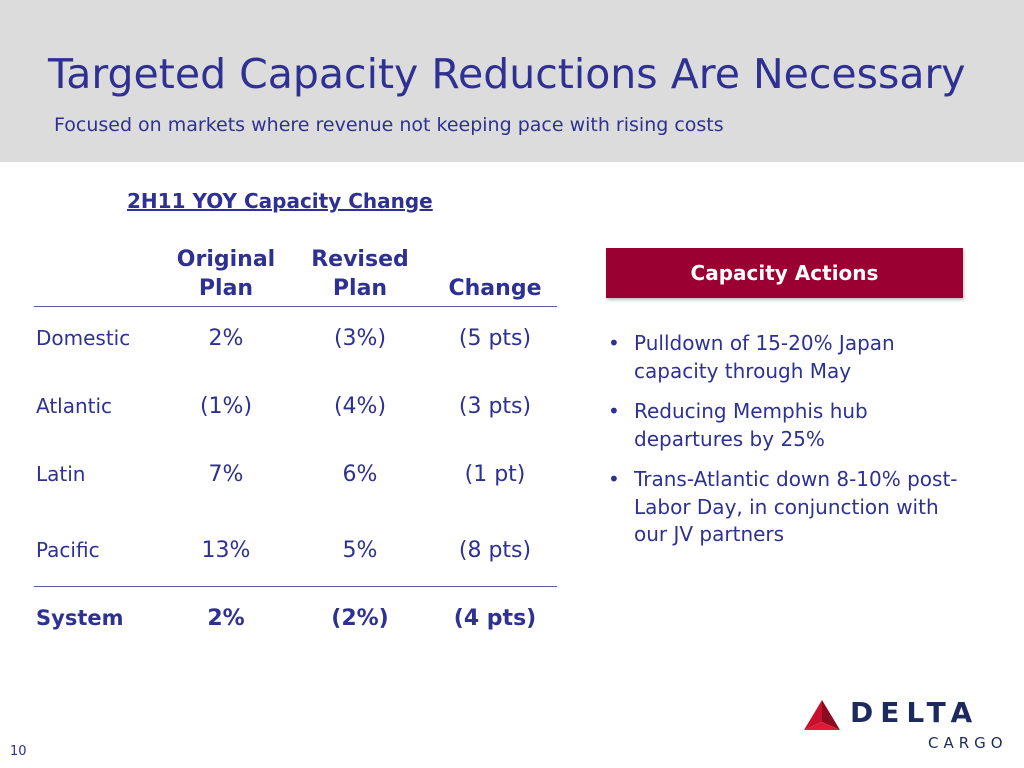 The image size is (1024, 768). Describe the element at coordinates (495, 550) in the screenshot. I see `cell-pacific-change: (8 pts)` at that location.